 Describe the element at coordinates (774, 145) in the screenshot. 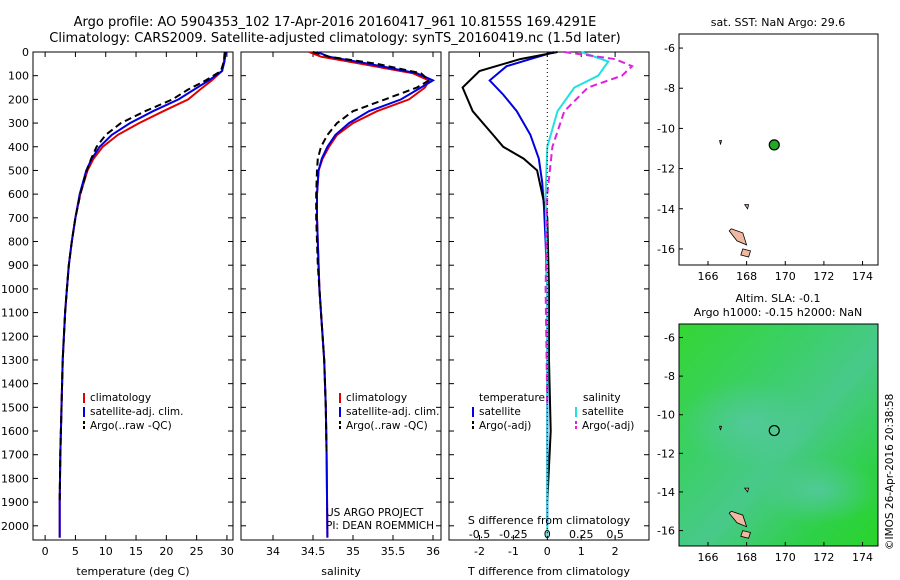

I see `sst-map-argo-marker` at that location.